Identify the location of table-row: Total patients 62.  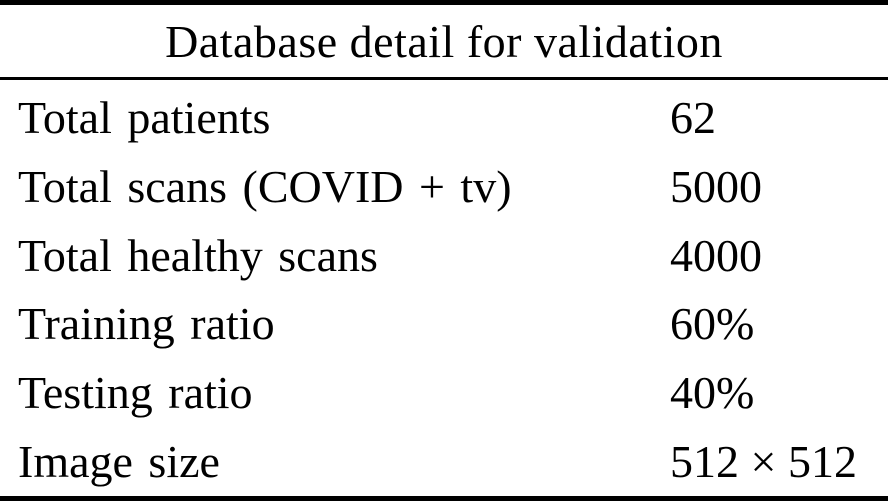
(444, 118).